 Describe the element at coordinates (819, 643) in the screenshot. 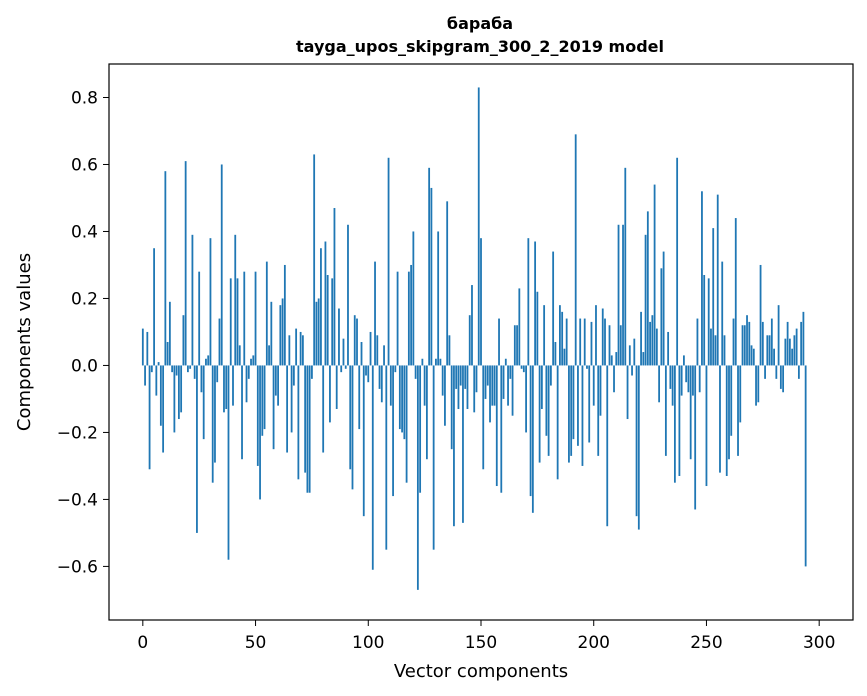

I see `x-tick-label: 300` at that location.